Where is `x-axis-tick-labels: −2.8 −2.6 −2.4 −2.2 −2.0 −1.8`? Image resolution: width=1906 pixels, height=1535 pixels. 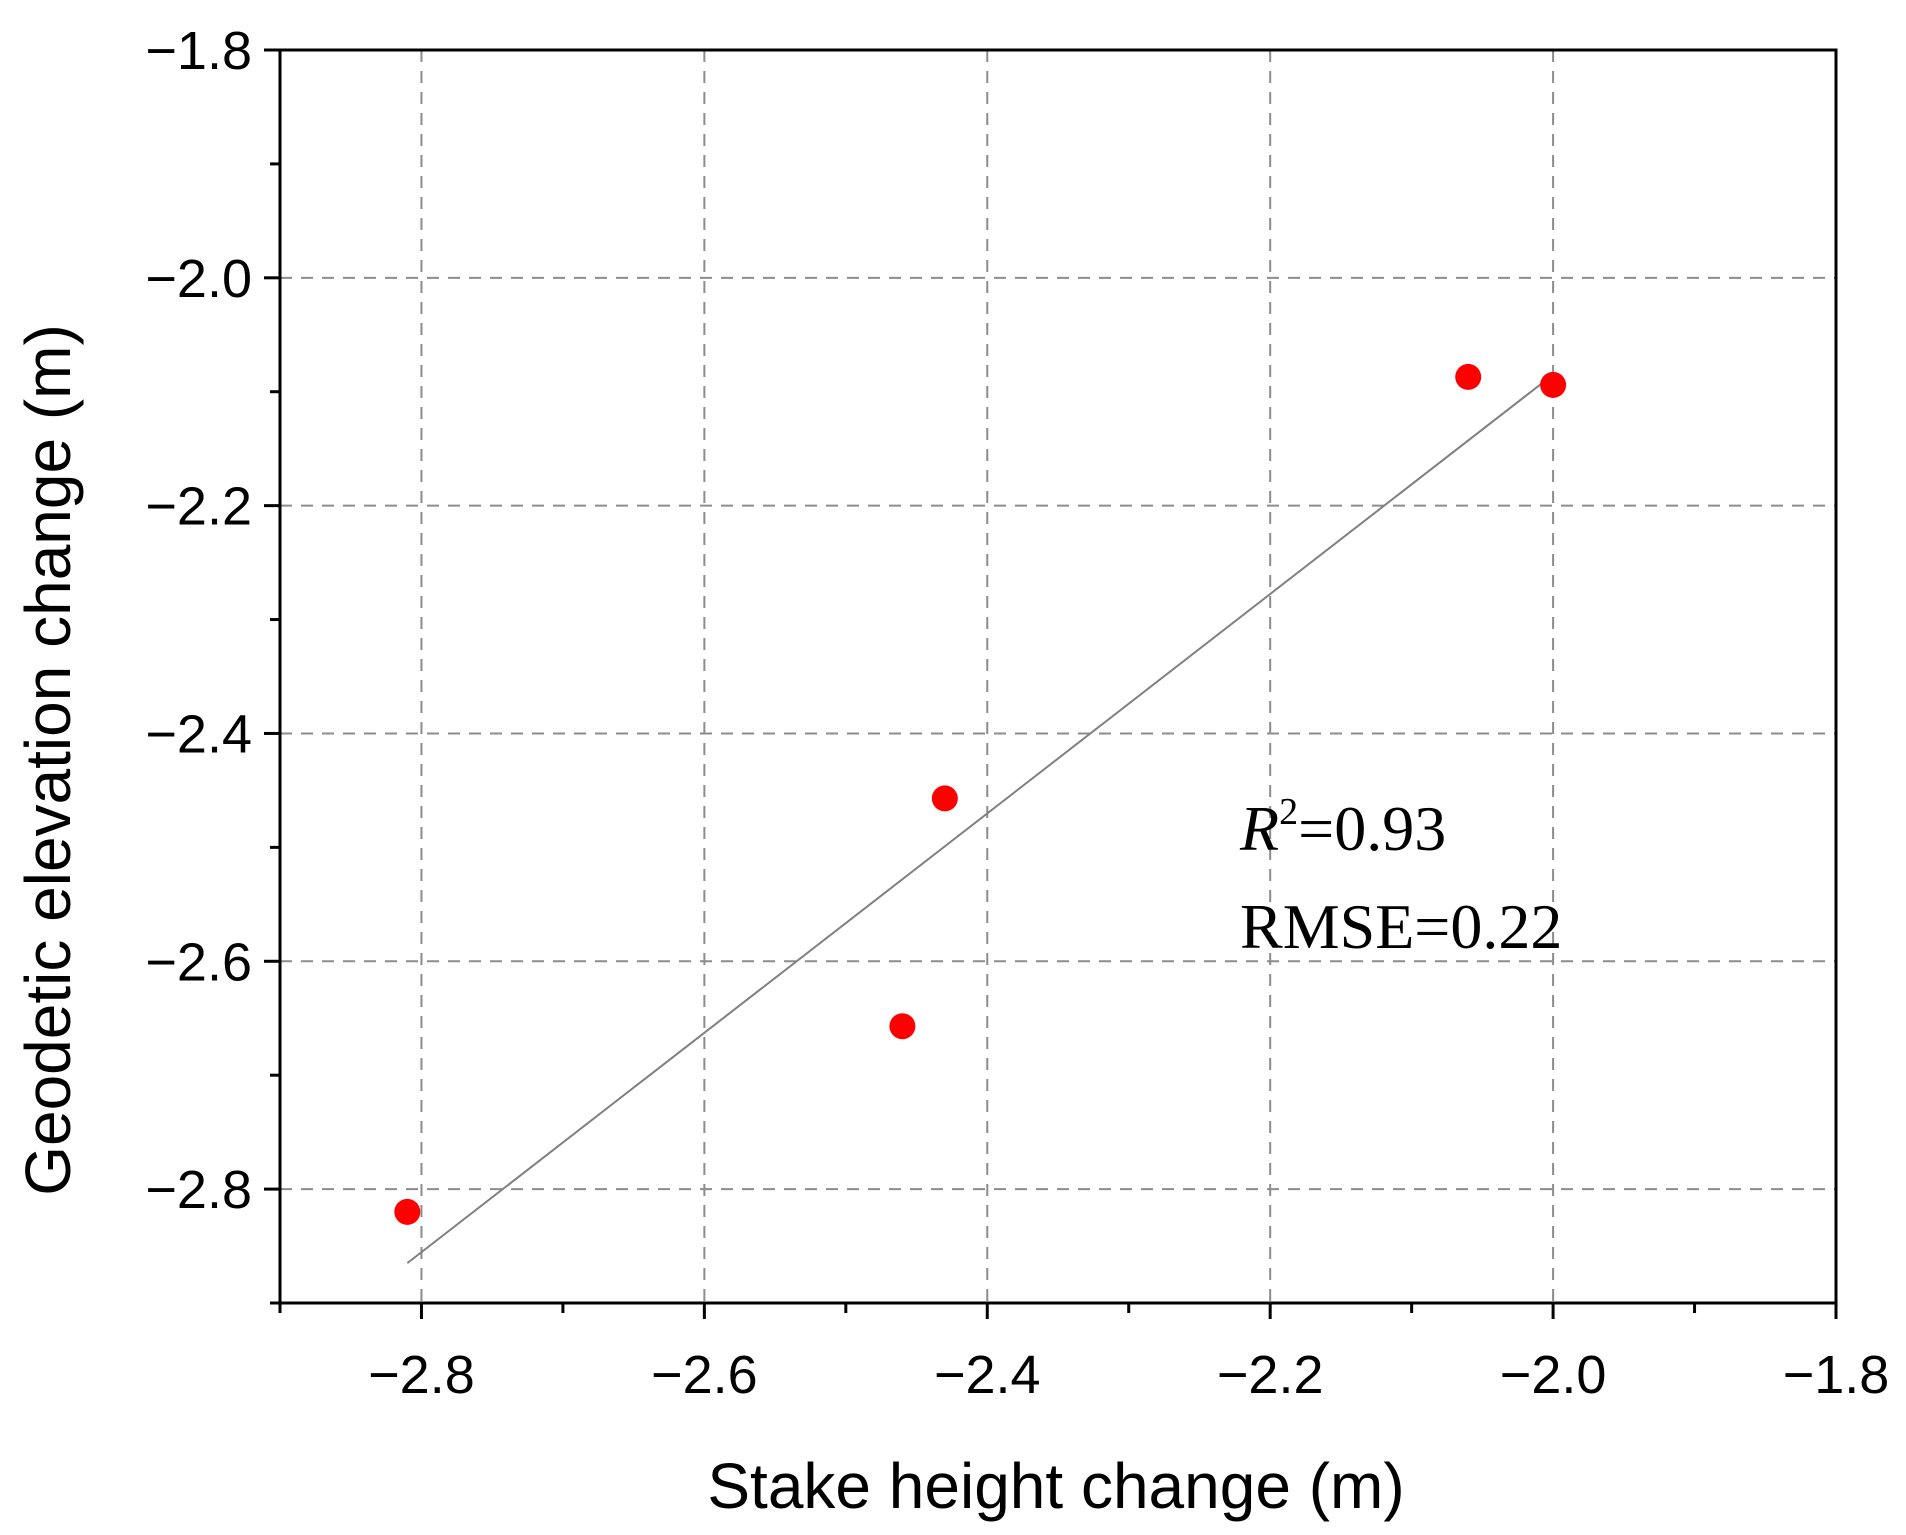
x-axis-tick-labels: −2.8 −2.6 −2.4 −2.2 −2.0 −1.8 is located at coordinates (1128, 1375).